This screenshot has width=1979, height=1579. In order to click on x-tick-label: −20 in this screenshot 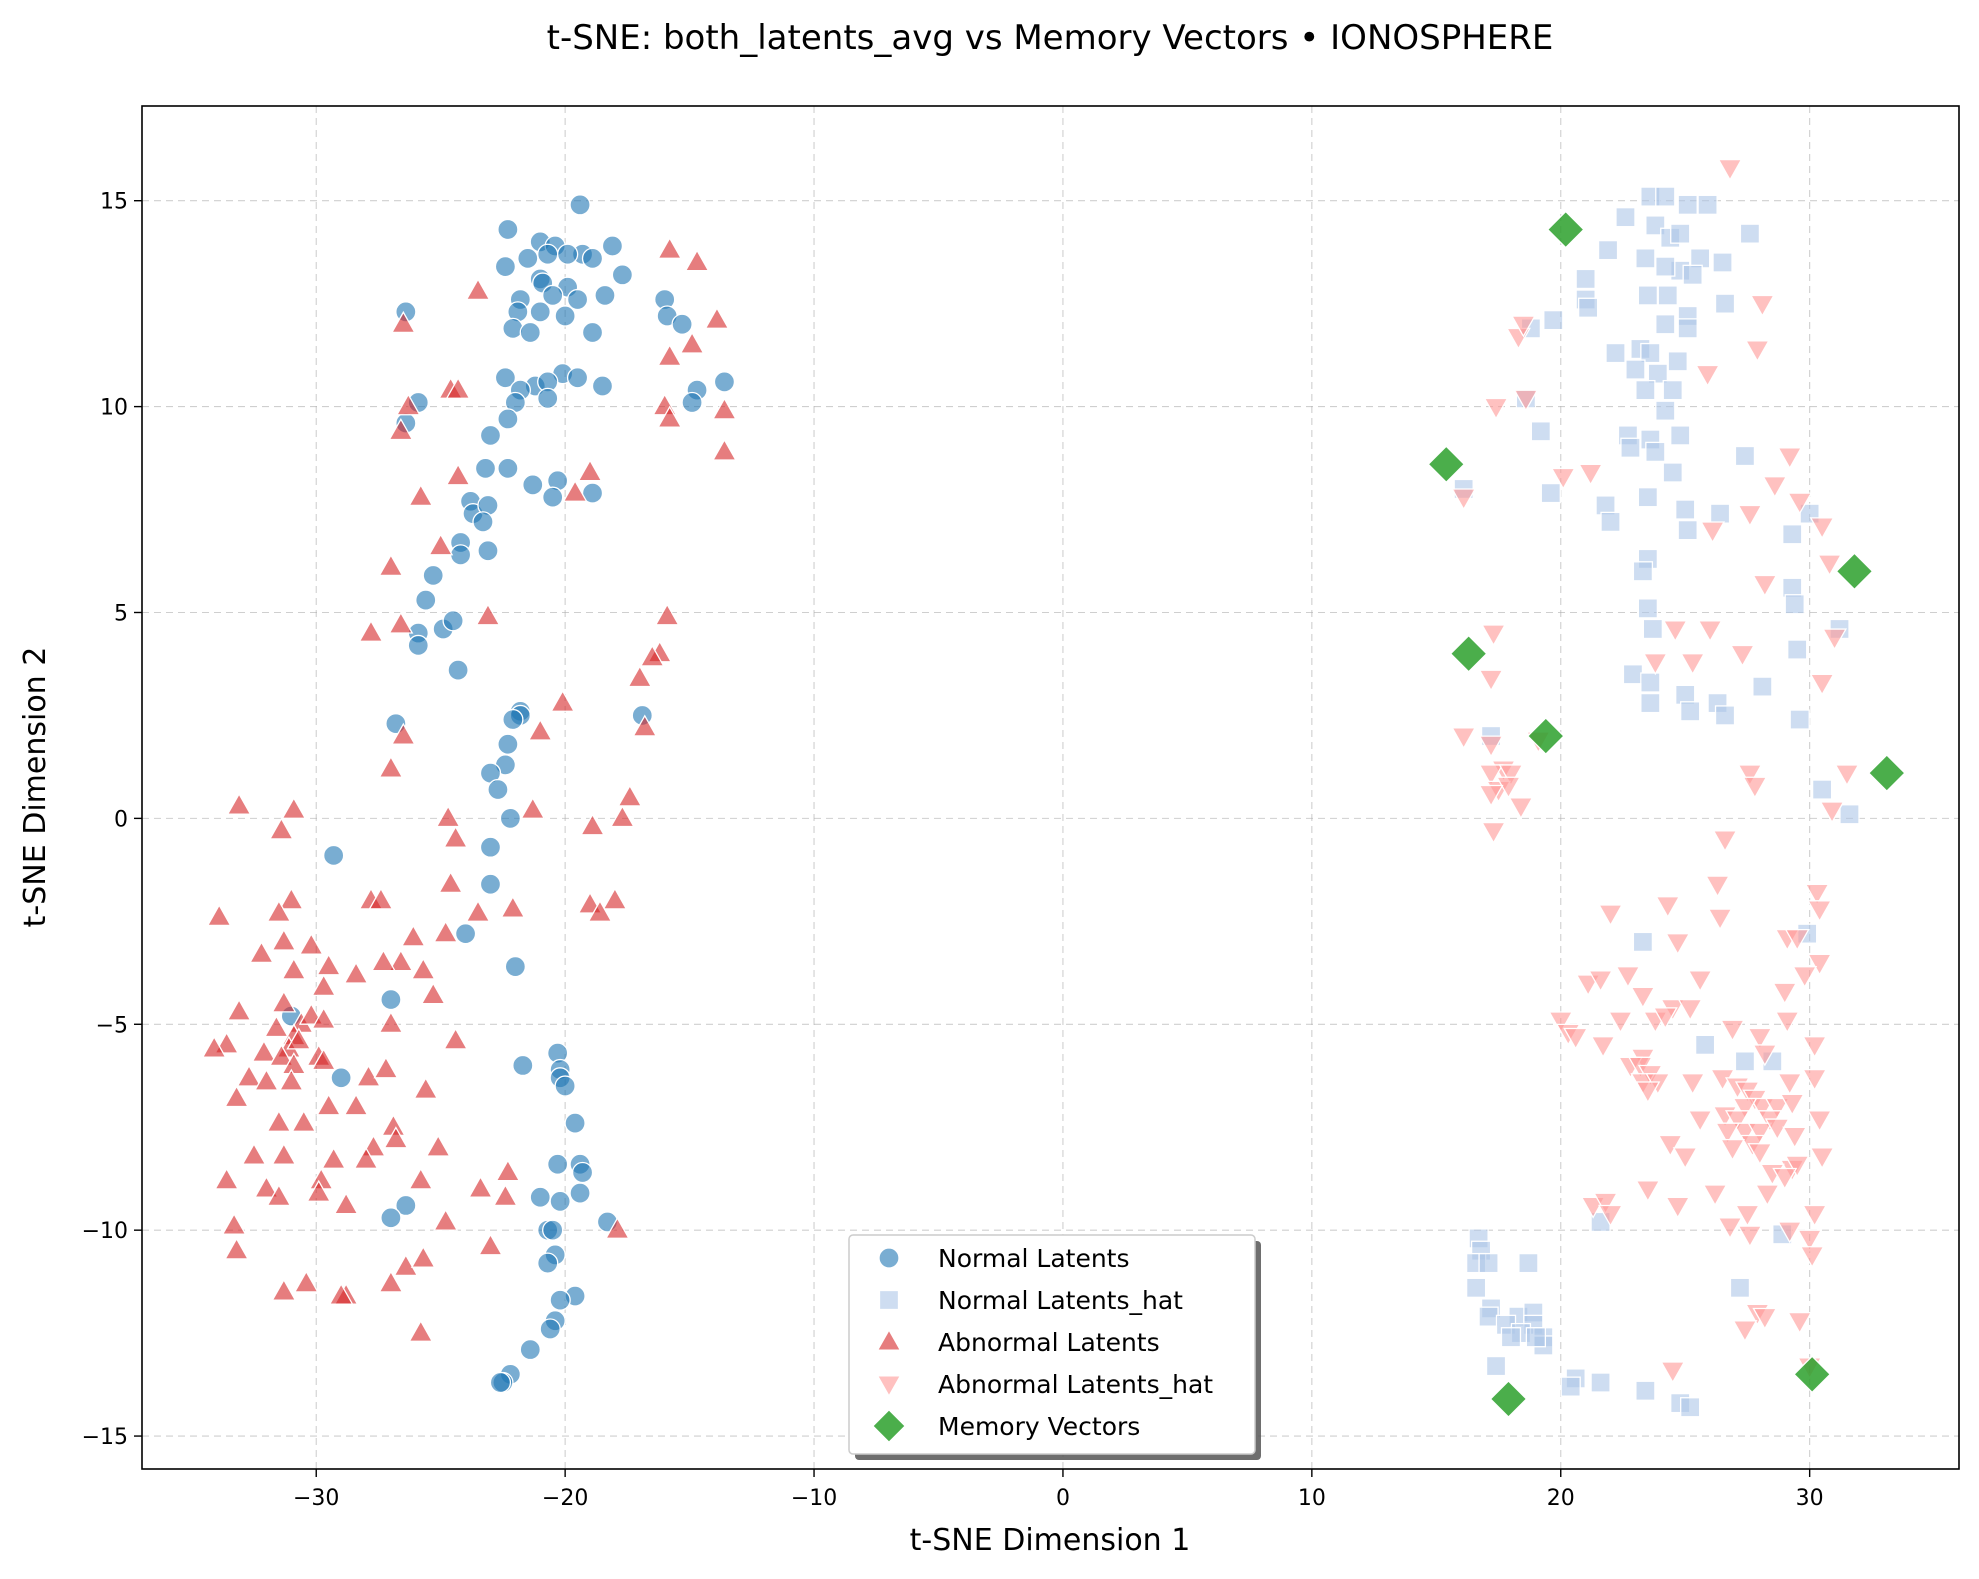, I will do `click(565, 1498)`.